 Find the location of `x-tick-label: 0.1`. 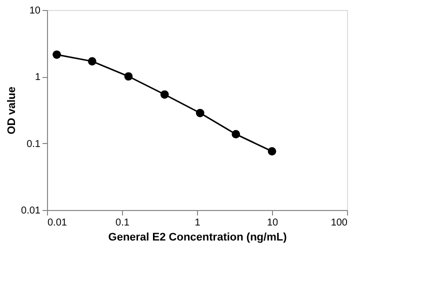

x-tick-label: 0.1 is located at coordinates (123, 223).